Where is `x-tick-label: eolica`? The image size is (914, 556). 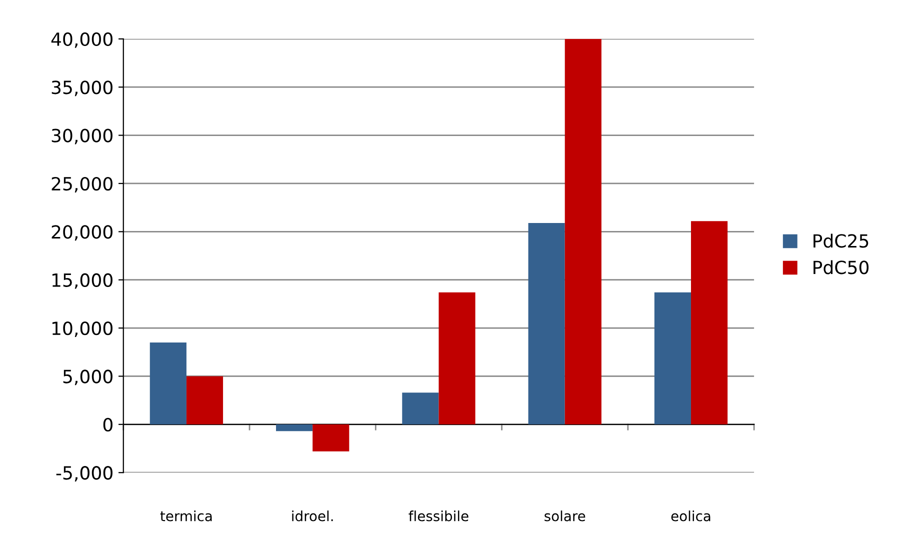 x-tick-label: eolica is located at coordinates (690, 516).